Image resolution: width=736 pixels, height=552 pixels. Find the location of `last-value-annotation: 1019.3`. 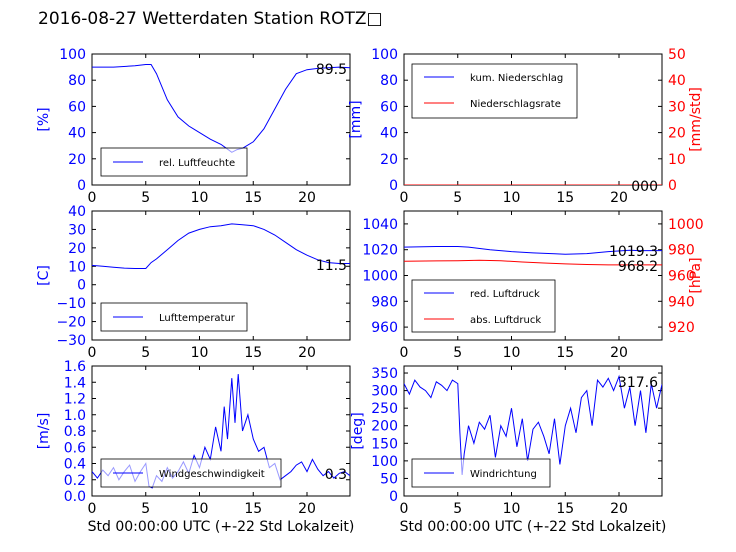

last-value-annotation: 1019.3 is located at coordinates (633, 252).